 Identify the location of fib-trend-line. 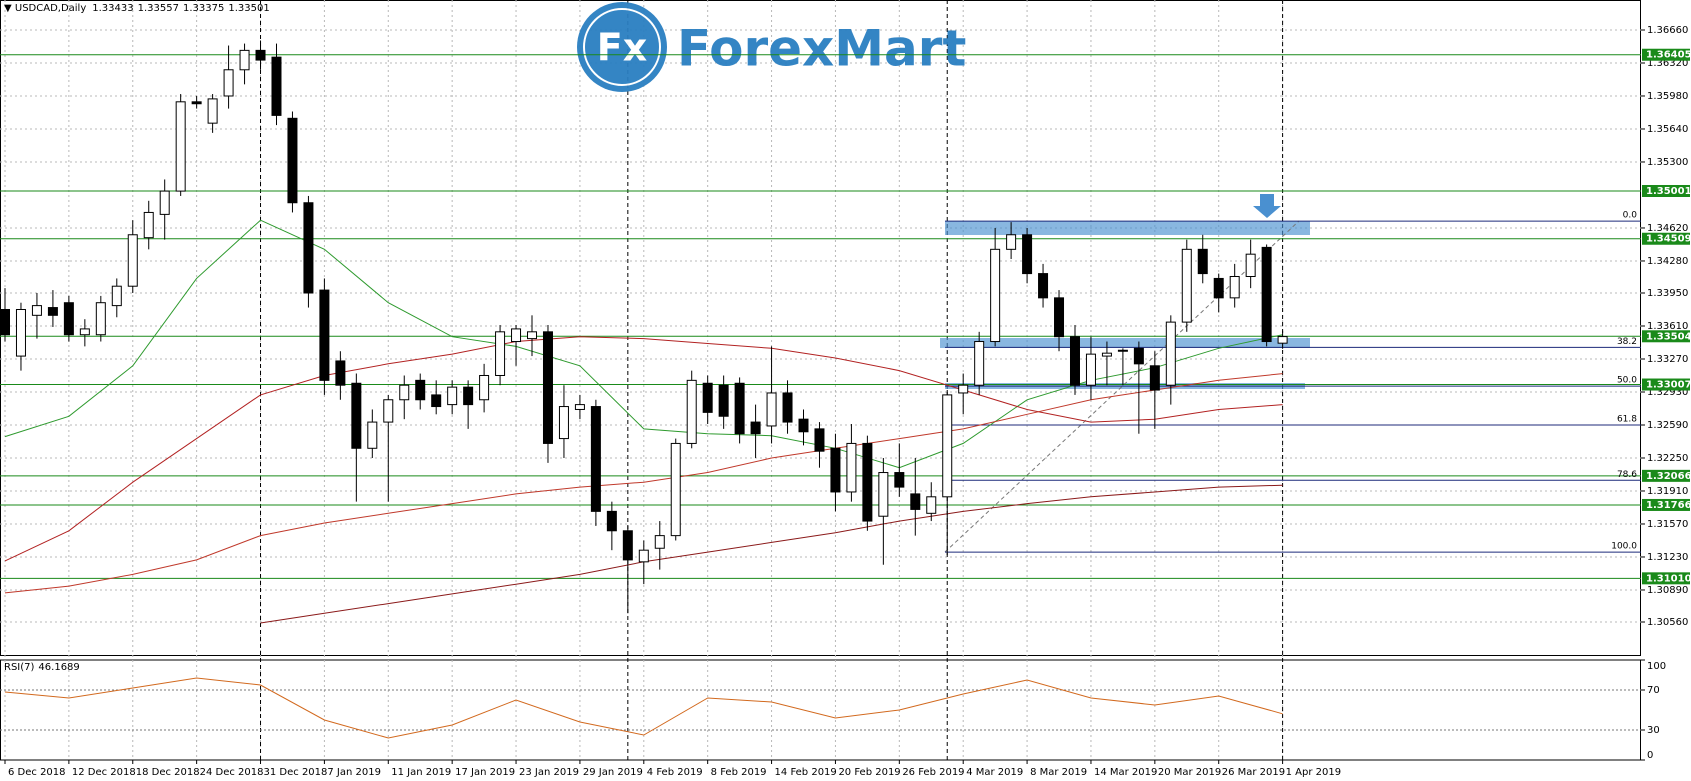
(1122, 386).